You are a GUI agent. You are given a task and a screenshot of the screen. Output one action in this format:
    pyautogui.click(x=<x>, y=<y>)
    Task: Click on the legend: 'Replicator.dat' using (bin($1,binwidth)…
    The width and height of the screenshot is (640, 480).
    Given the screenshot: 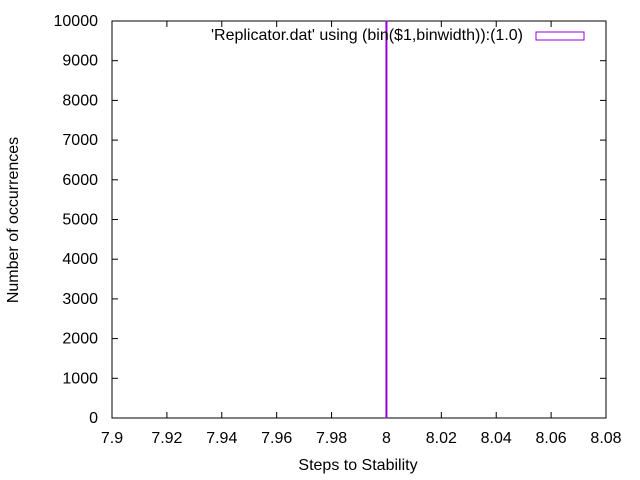 What is the action you would take?
    pyautogui.click(x=398, y=35)
    